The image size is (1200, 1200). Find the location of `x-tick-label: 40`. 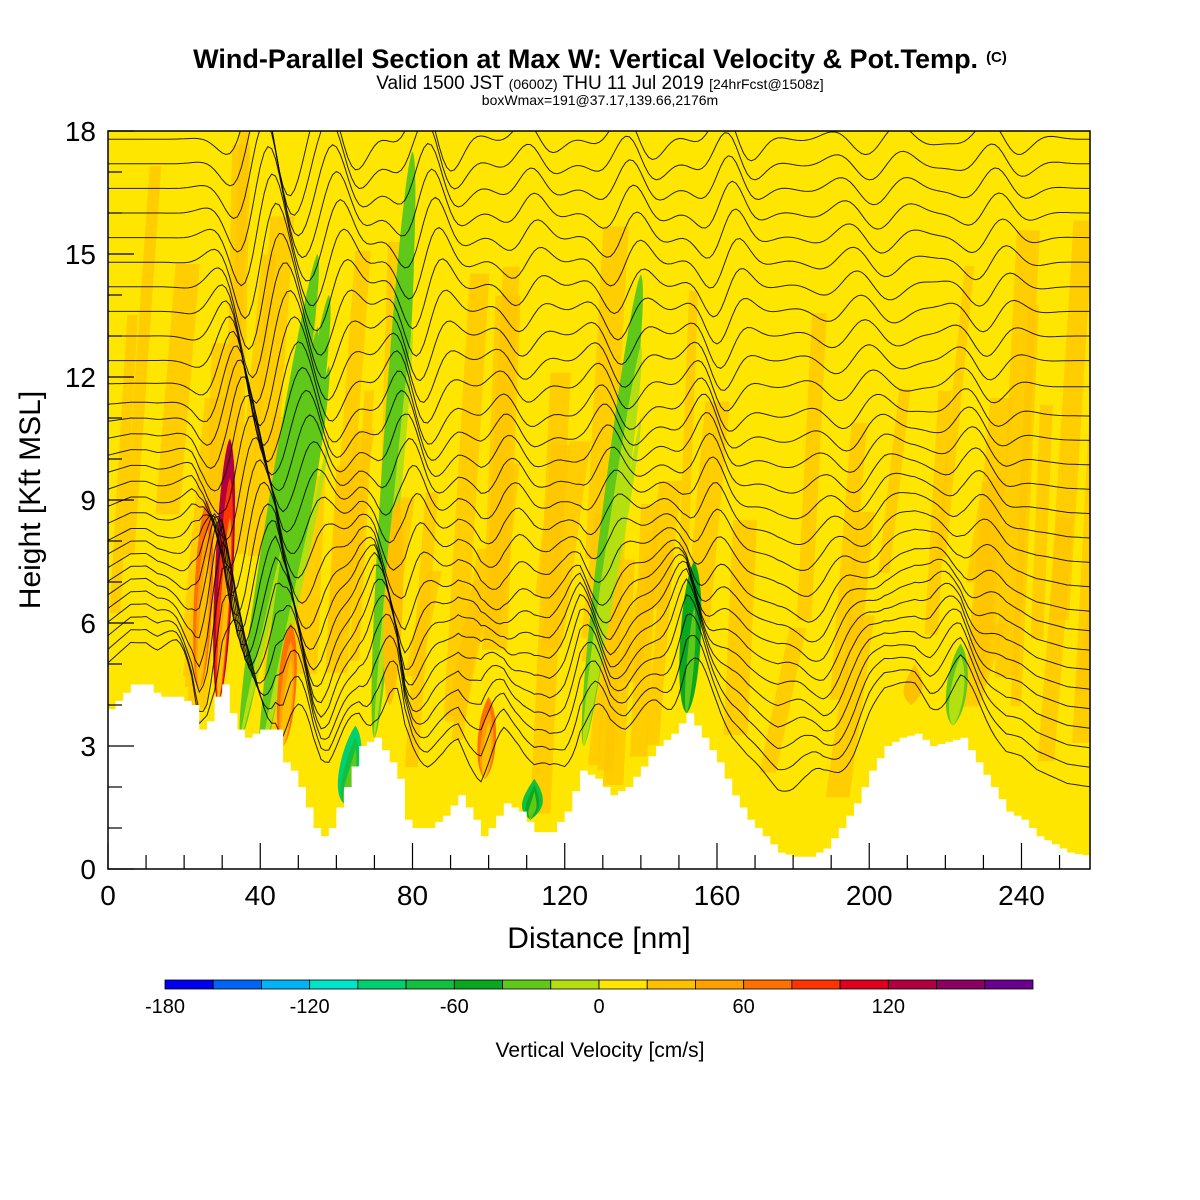

x-tick-label: 40 is located at coordinates (260, 895).